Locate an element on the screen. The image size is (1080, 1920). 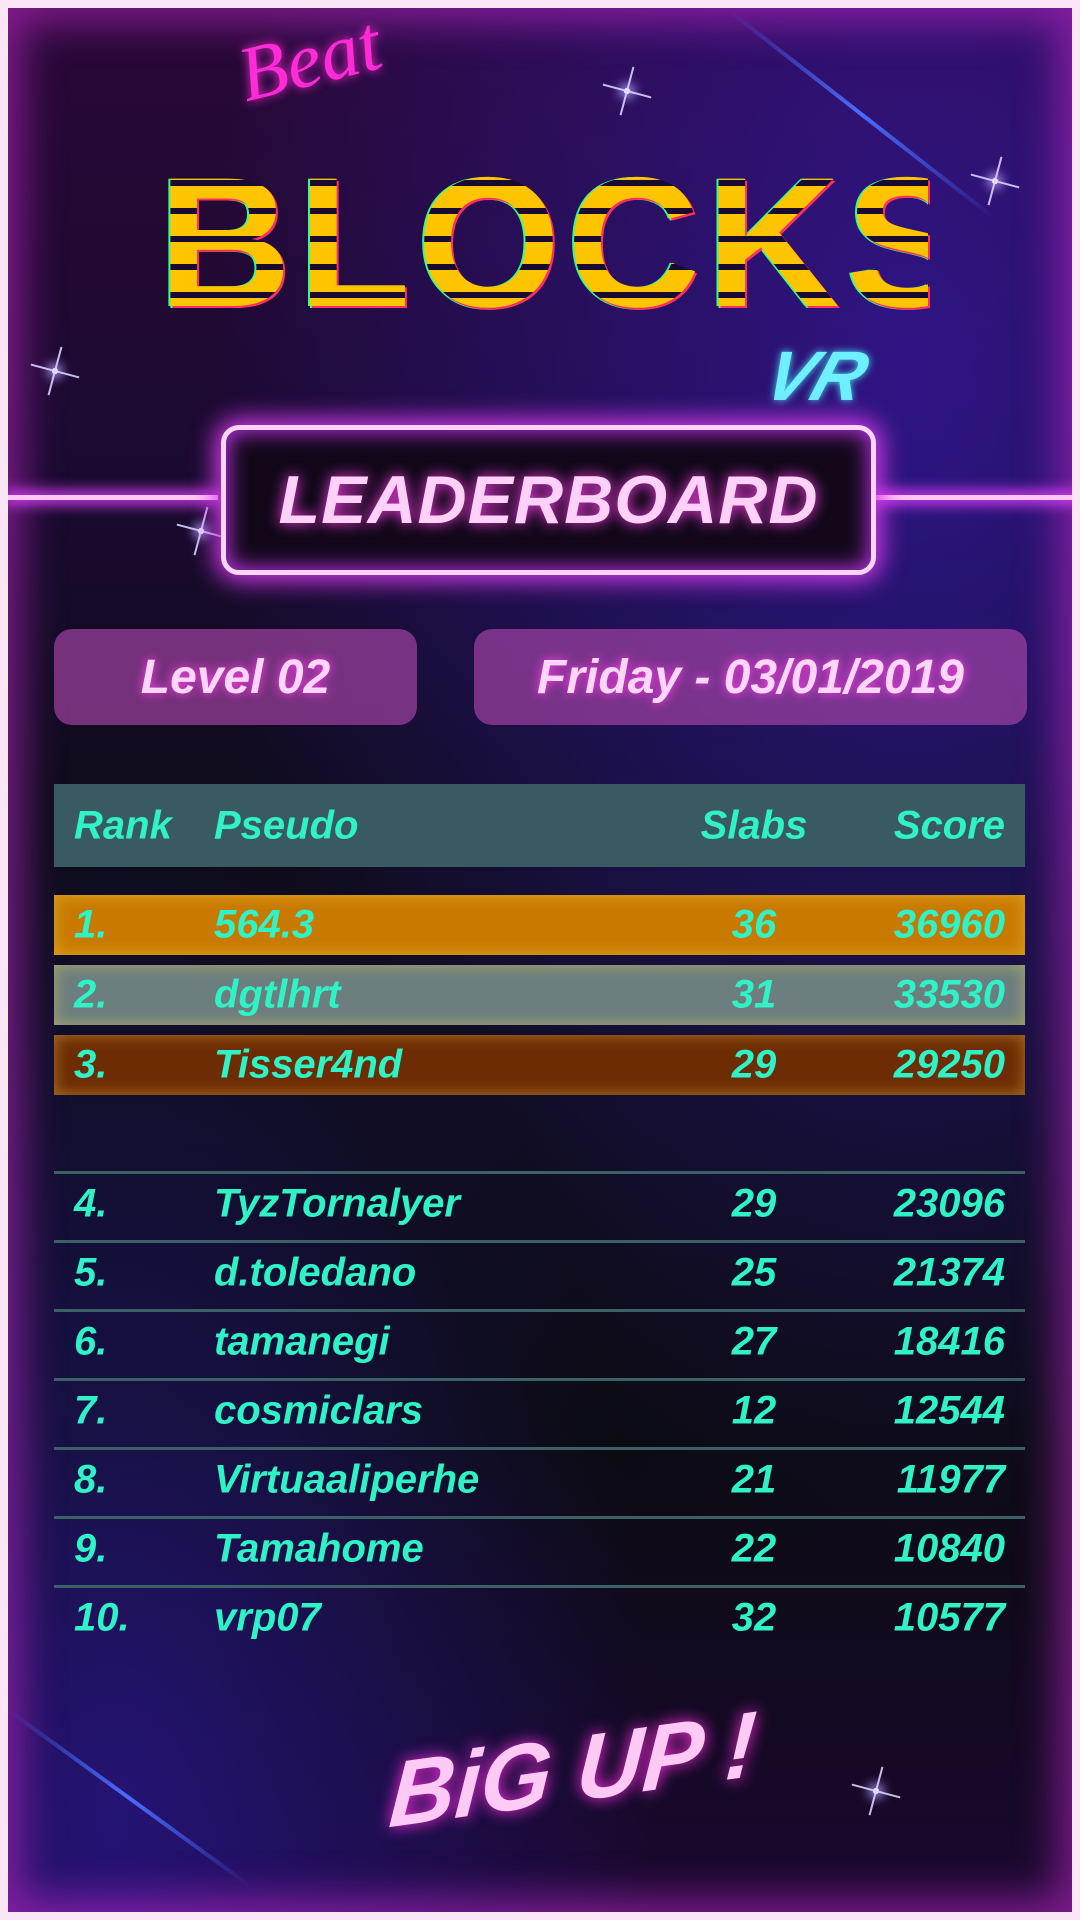
cell-slabs: 25 is located at coordinates (754, 1272).